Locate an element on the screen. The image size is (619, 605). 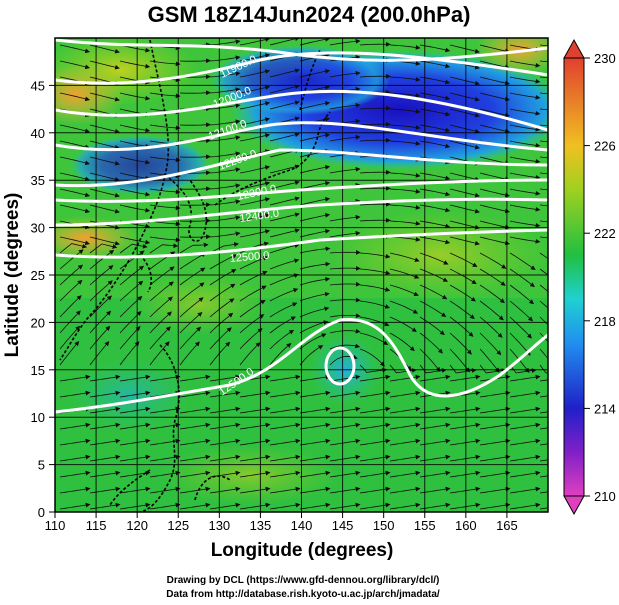
x-tick-label: 155 is located at coordinates (425, 525).